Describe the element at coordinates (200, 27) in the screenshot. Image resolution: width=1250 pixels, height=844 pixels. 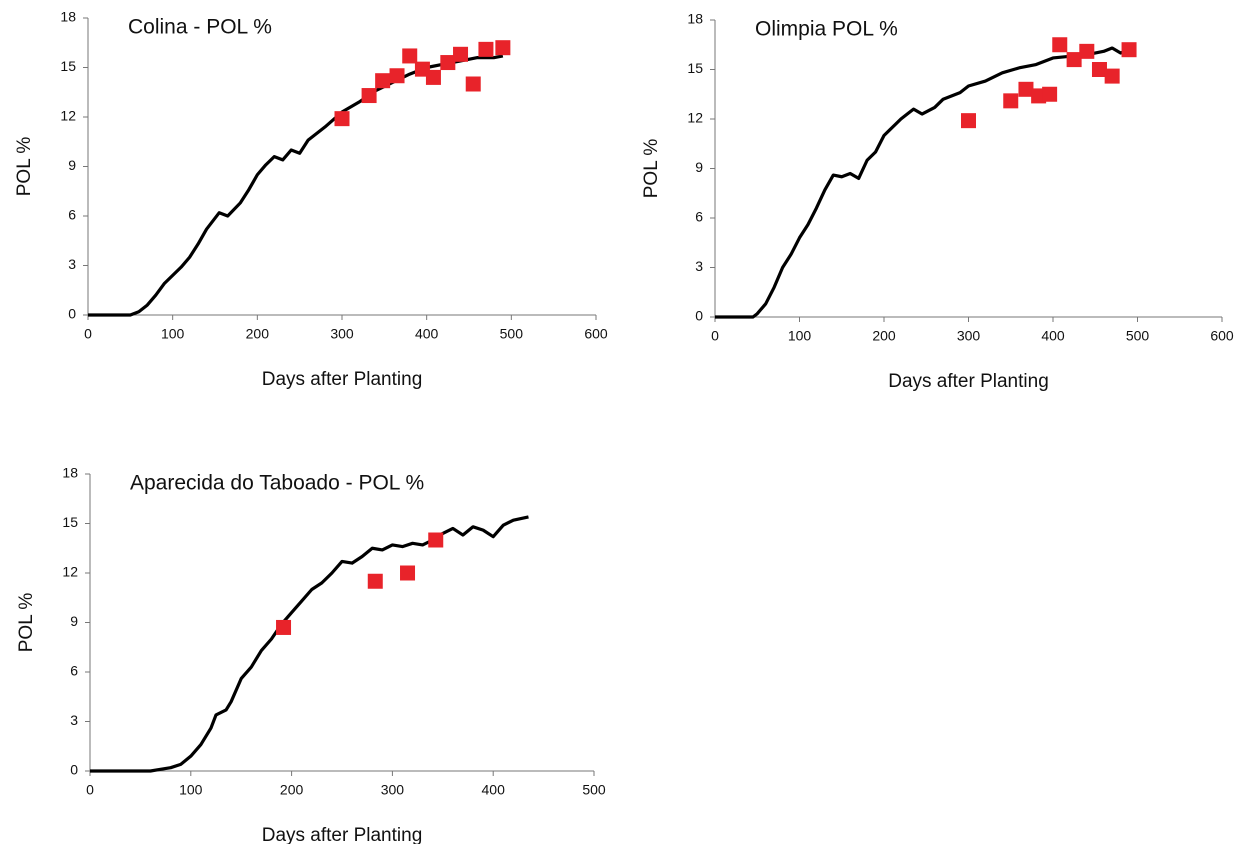
I see `chart-title: Colina - POL %` at that location.